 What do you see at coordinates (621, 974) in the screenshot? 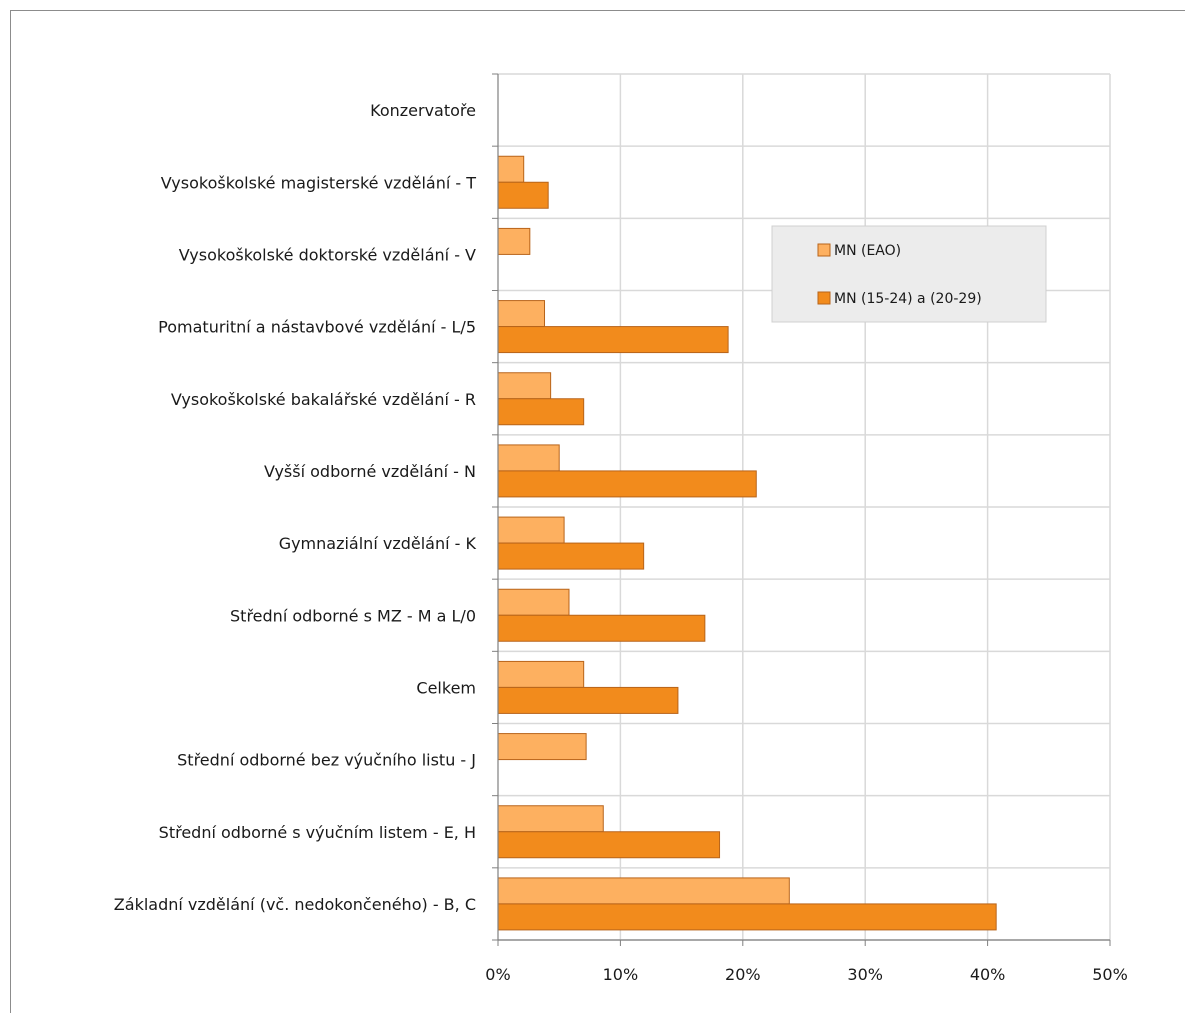
I see `x-tick-label: 10%` at bounding box center [621, 974].